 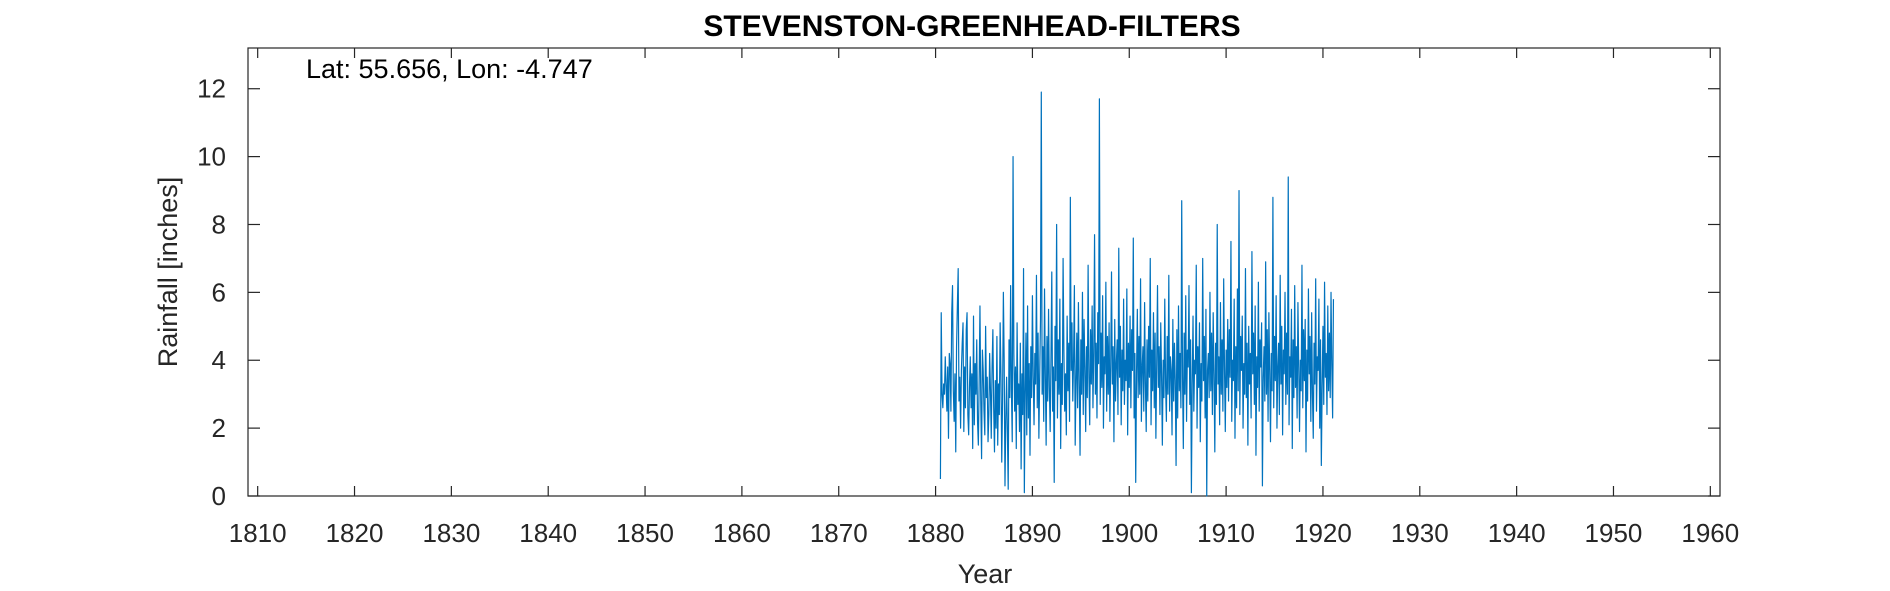 What do you see at coordinates (1032, 533) in the screenshot?
I see `x-tick-label: 1890` at bounding box center [1032, 533].